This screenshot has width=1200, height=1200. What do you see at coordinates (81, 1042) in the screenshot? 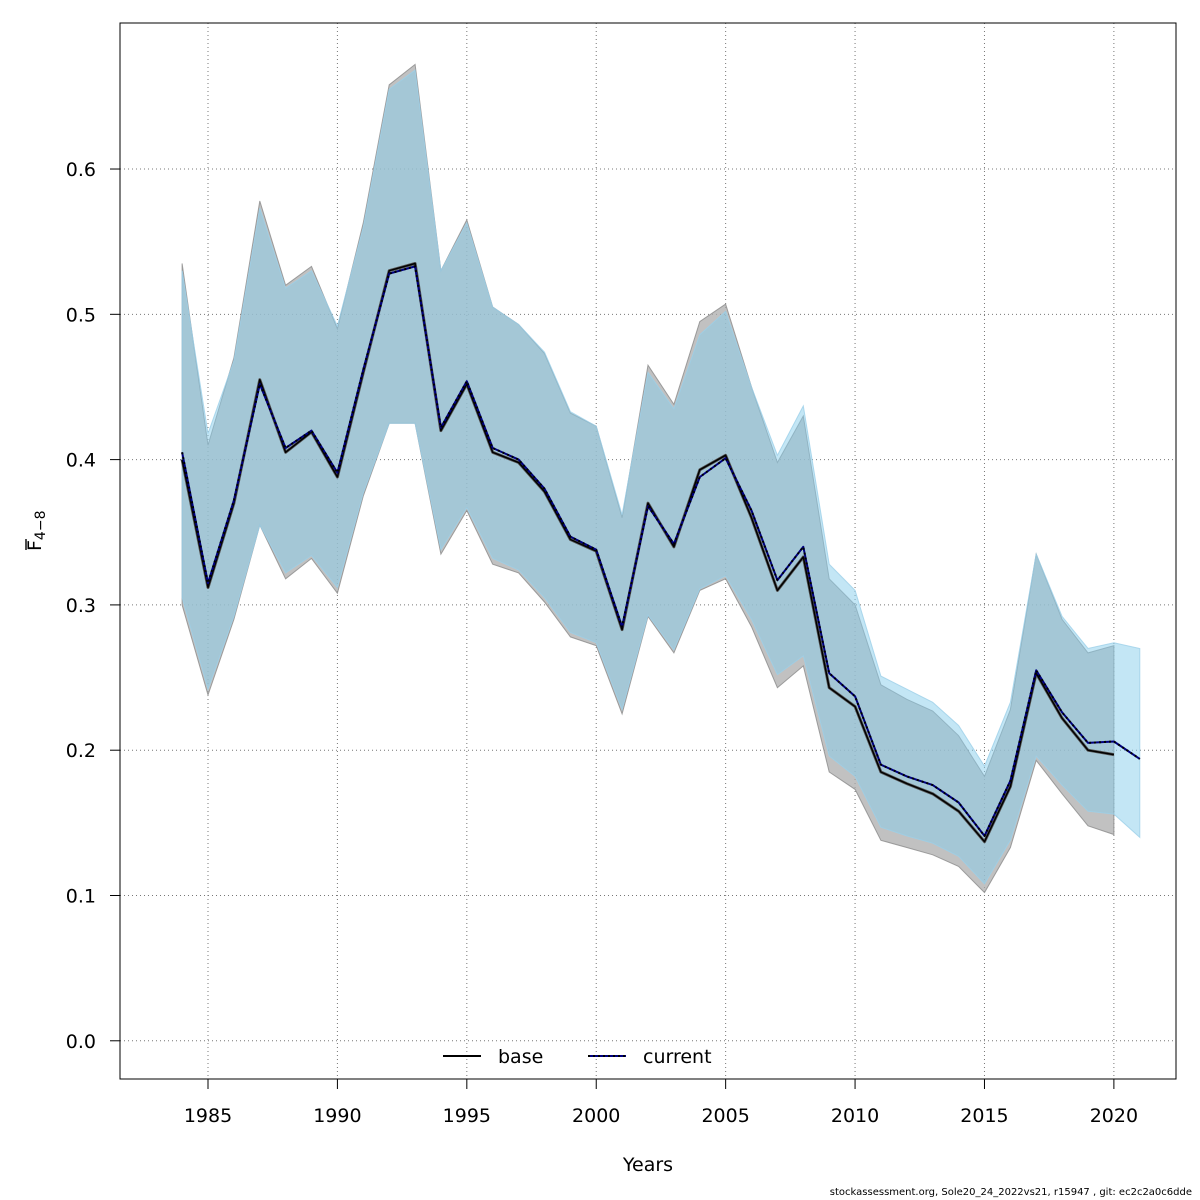
I see `y-tick-label-0.0: 0.0` at bounding box center [81, 1042].